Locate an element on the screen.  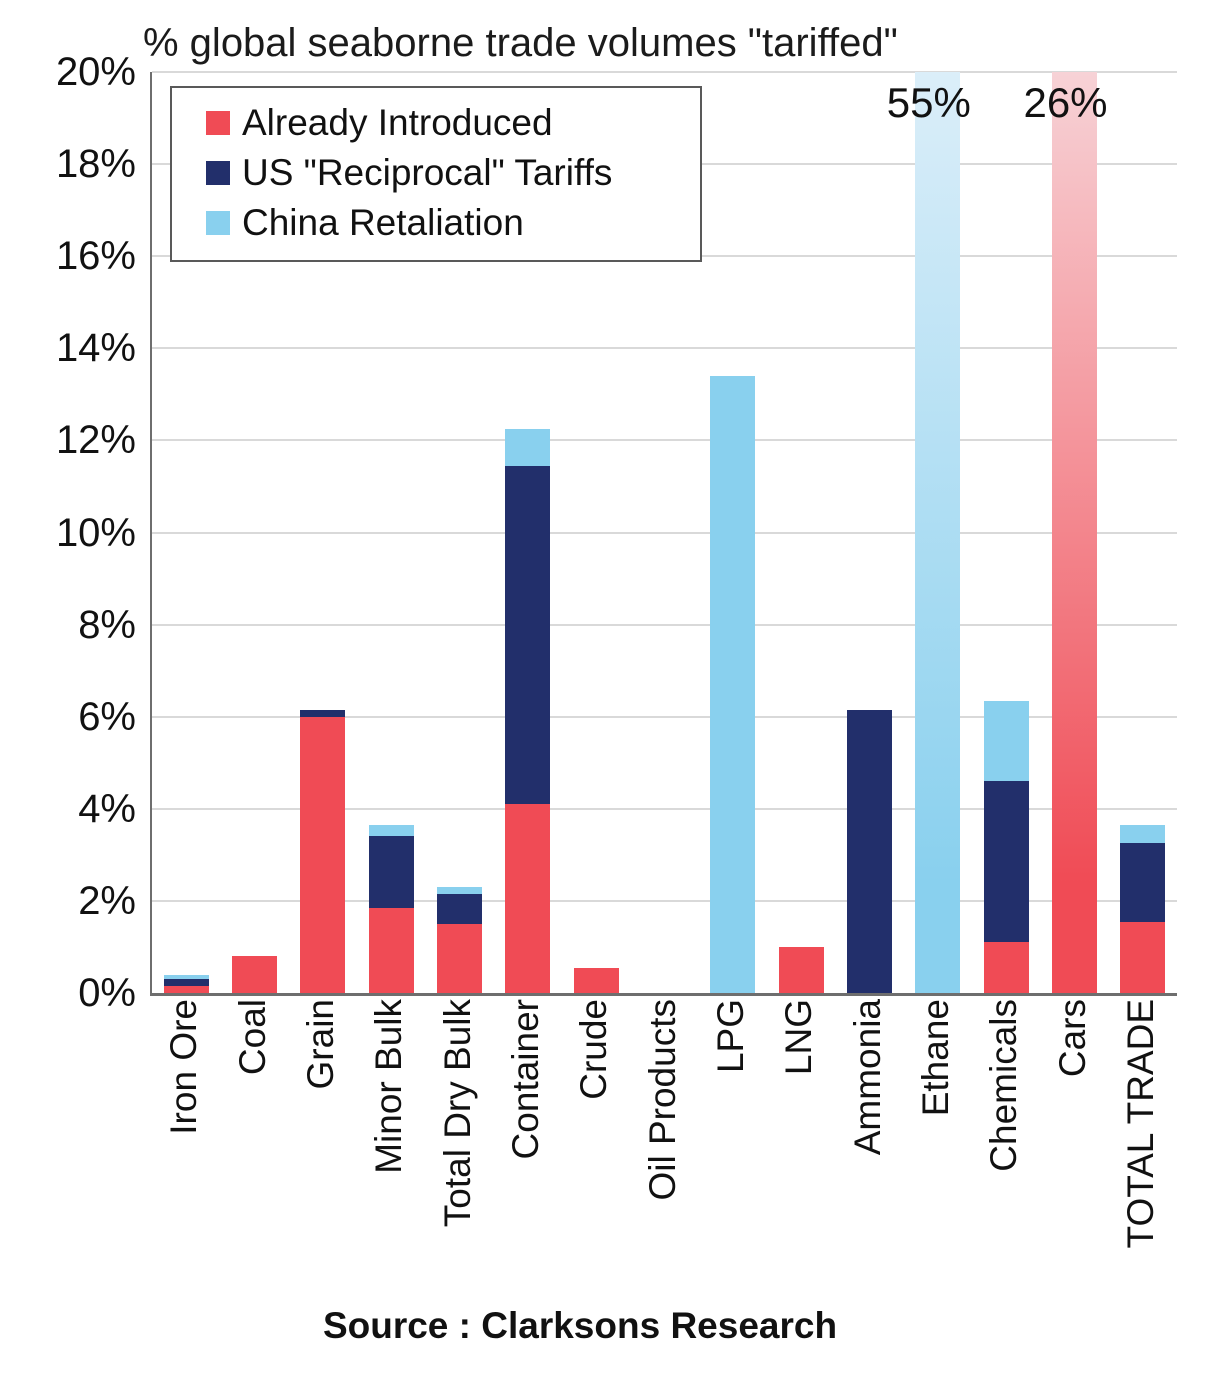
bar-total-trade is located at coordinates (1143, 532).